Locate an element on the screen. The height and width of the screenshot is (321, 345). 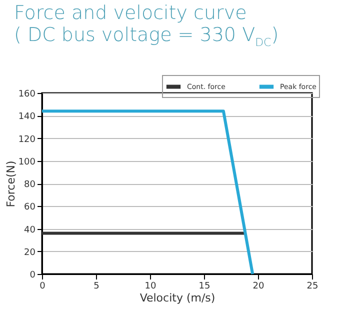
y-tick-label: 100 is located at coordinates (27, 162).